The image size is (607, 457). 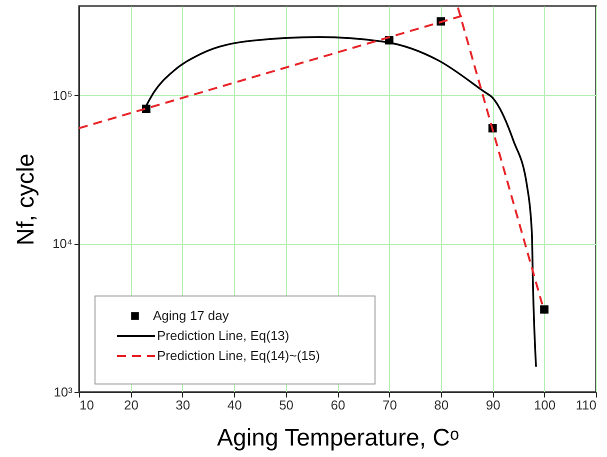 I want to click on x-tick-label: 20, so click(x=131, y=405).